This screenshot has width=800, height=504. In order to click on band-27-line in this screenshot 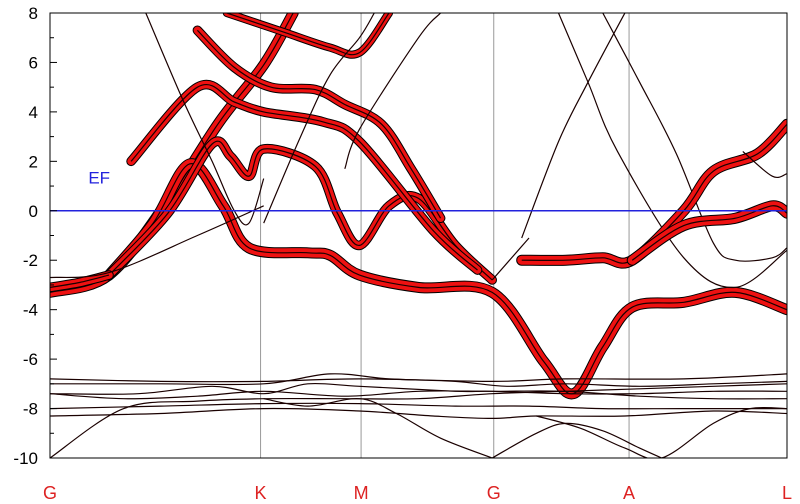, I will do `click(576, 440)`.